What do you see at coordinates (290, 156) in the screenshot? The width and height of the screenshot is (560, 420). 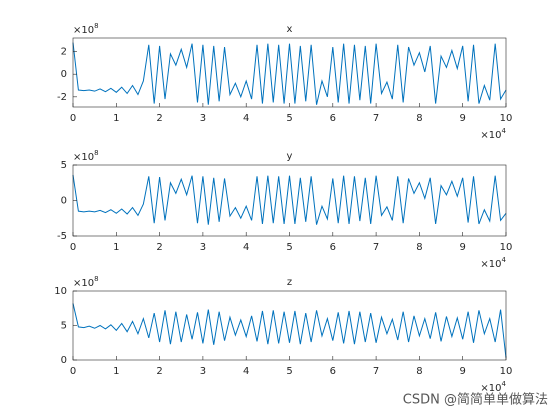 I see `subplot-title: y` at bounding box center [290, 156].